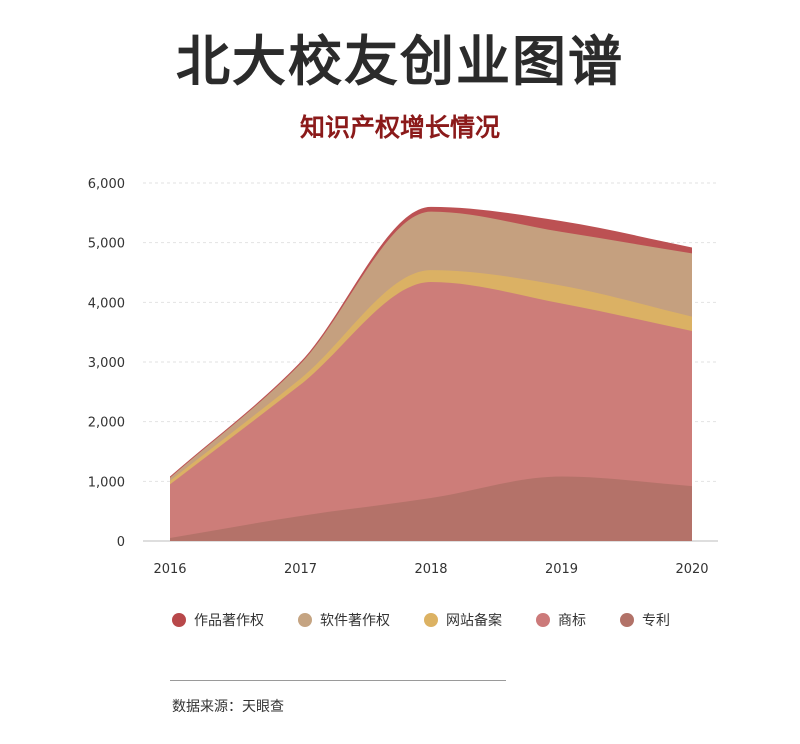 This screenshot has width=800, height=744. I want to click on area-series, so click(431, 508).